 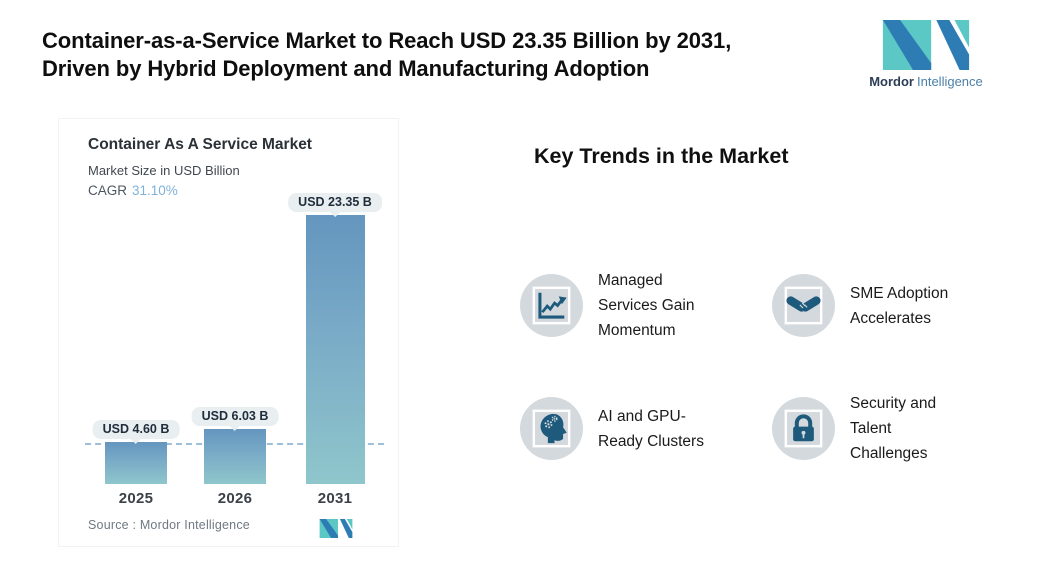 What do you see at coordinates (235, 456) in the screenshot?
I see `bar-2026` at bounding box center [235, 456].